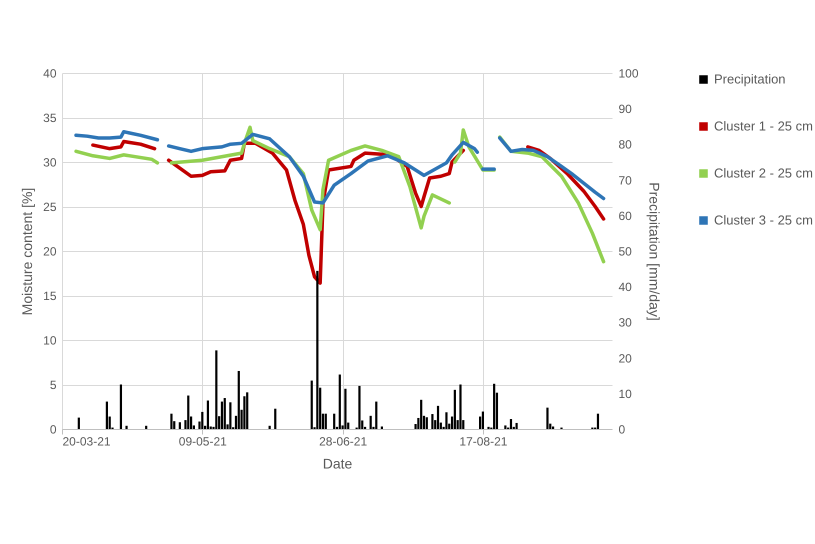 This screenshot has height=544, width=815. I want to click on y2-axis-title: Precipitation [mm/day], so click(654, 251).